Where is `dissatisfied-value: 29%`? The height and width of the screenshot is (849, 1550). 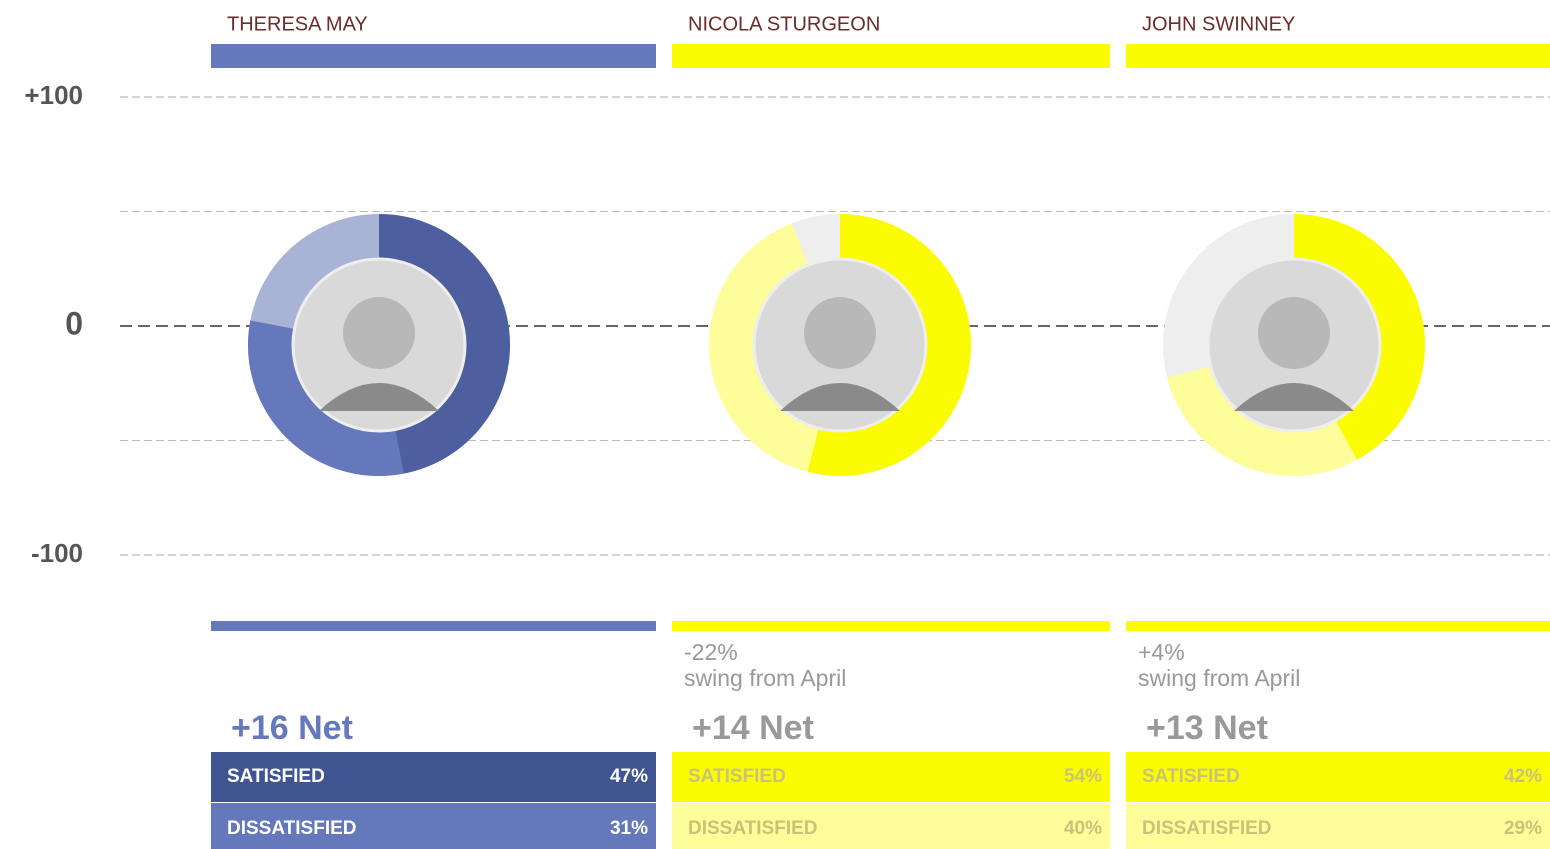 dissatisfied-value: 29% is located at coordinates (1523, 828).